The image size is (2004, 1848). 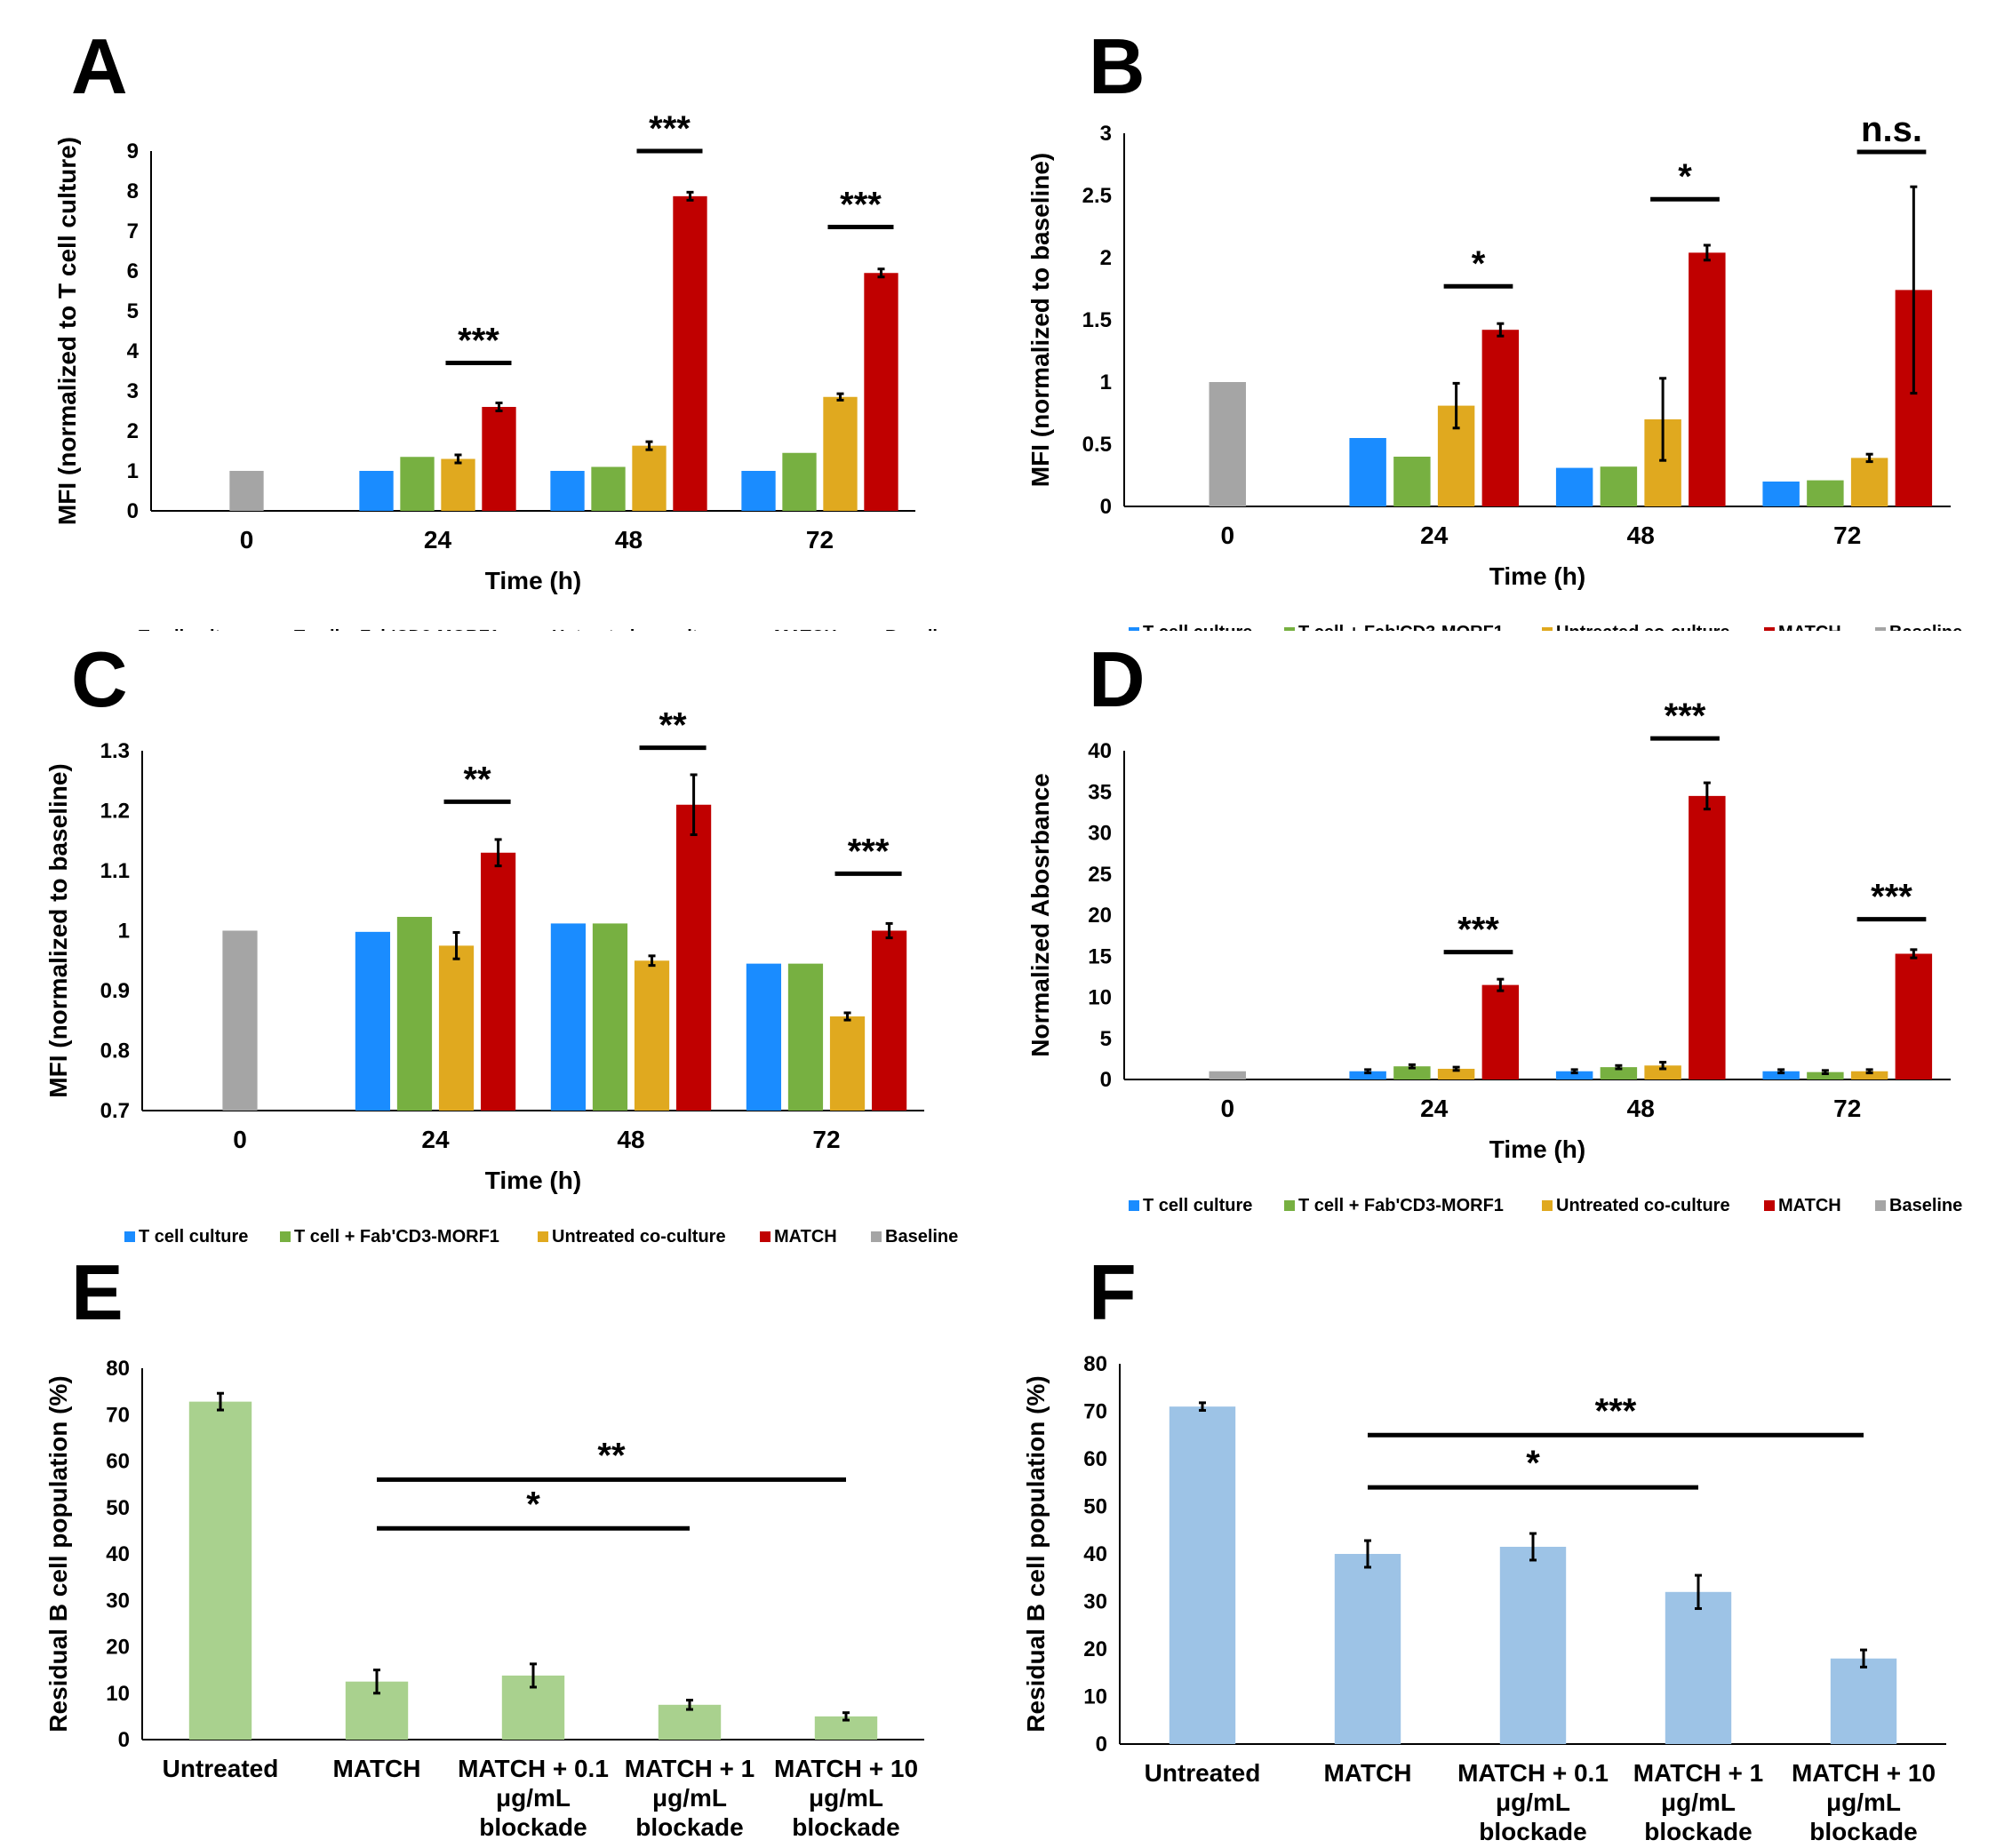 What do you see at coordinates (396, 629) in the screenshot?
I see `legend-label: T cell + Fab'CD3-MORF1` at bounding box center [396, 629].